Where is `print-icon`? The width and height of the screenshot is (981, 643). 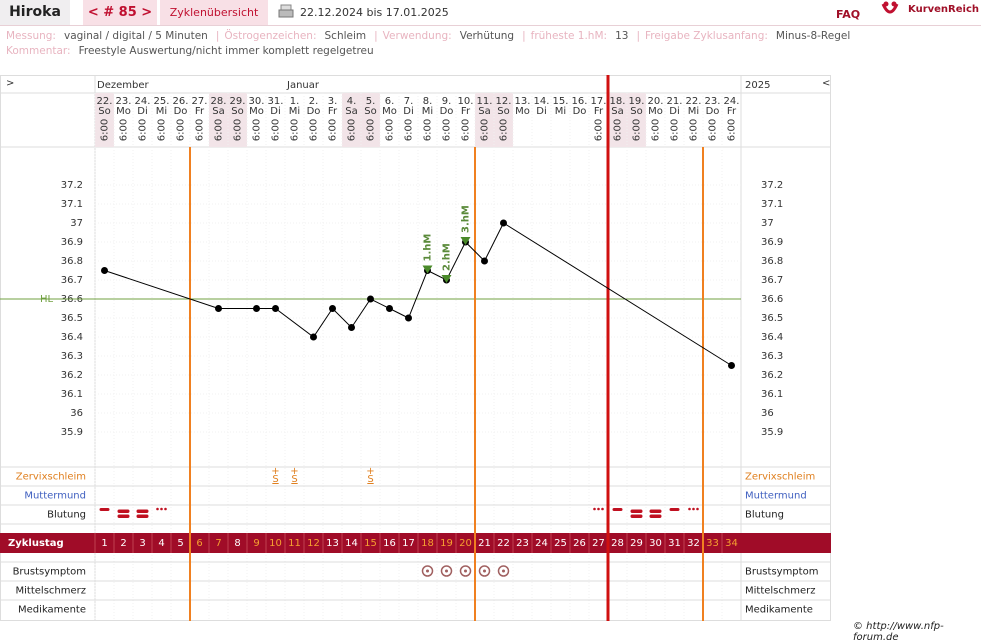
print-icon is located at coordinates (286, 12).